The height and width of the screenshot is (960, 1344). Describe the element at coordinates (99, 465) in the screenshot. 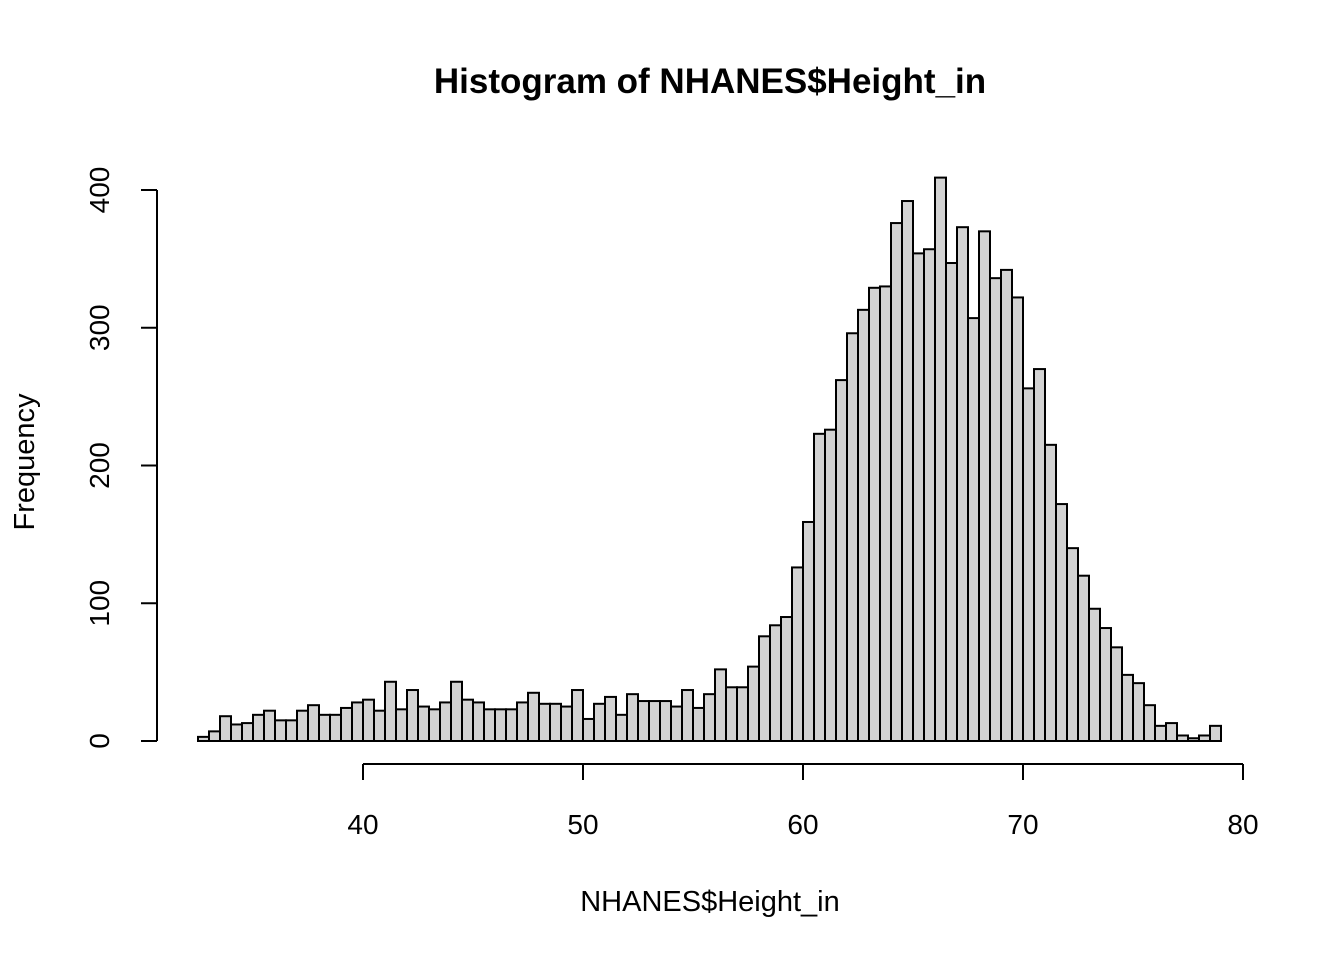

I see `y-tick-label: 200` at that location.